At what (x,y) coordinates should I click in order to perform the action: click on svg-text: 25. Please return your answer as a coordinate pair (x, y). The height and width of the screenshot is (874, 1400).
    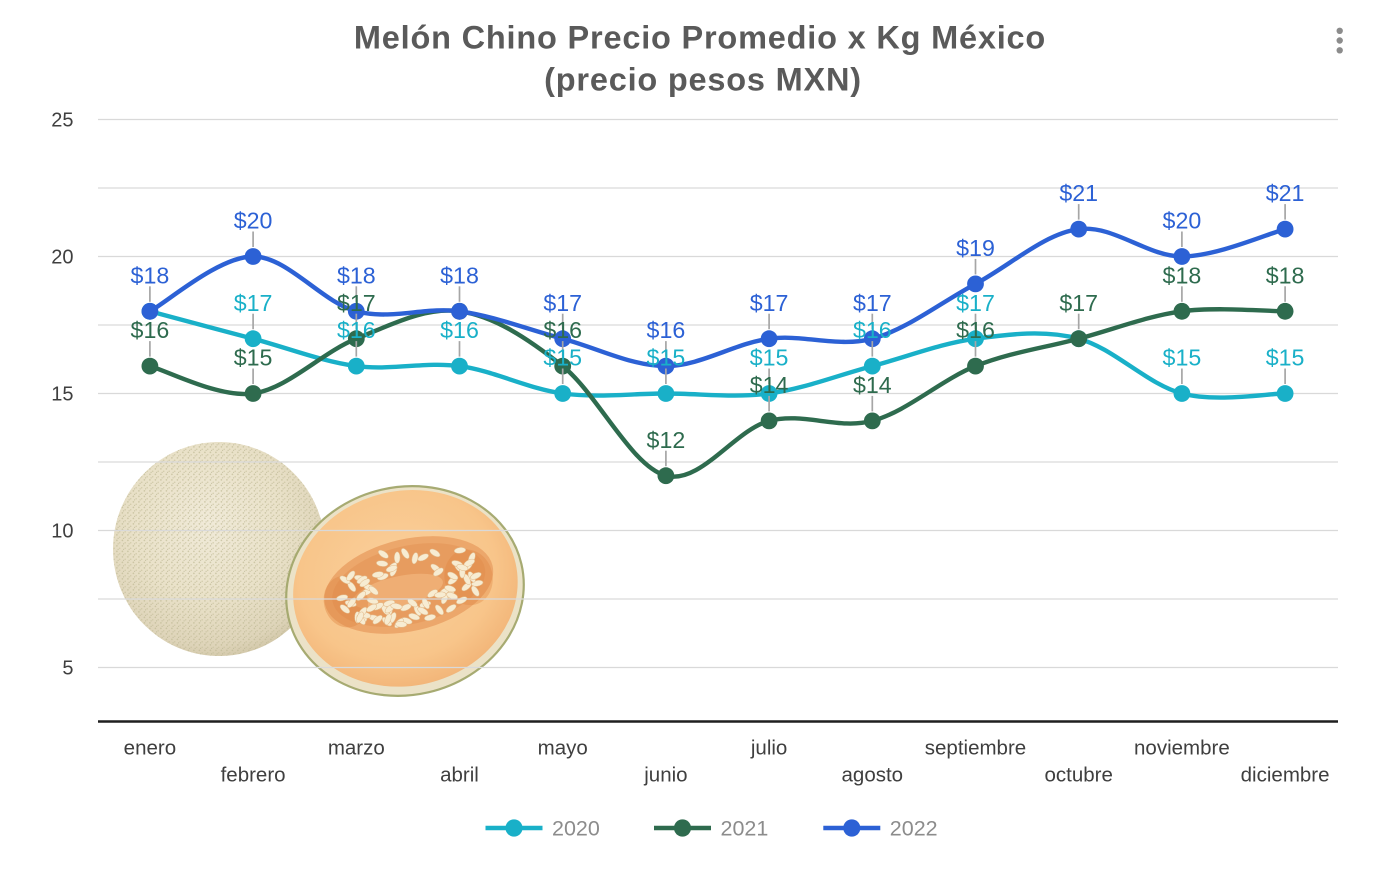
    Looking at the image, I should click on (62, 120).